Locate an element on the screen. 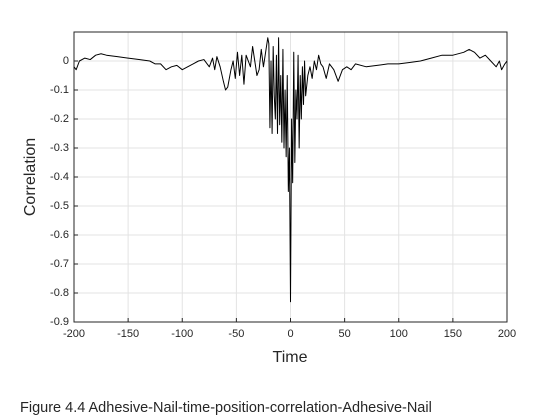 The height and width of the screenshot is (420, 560). x-tick-label: 100 is located at coordinates (399, 334).